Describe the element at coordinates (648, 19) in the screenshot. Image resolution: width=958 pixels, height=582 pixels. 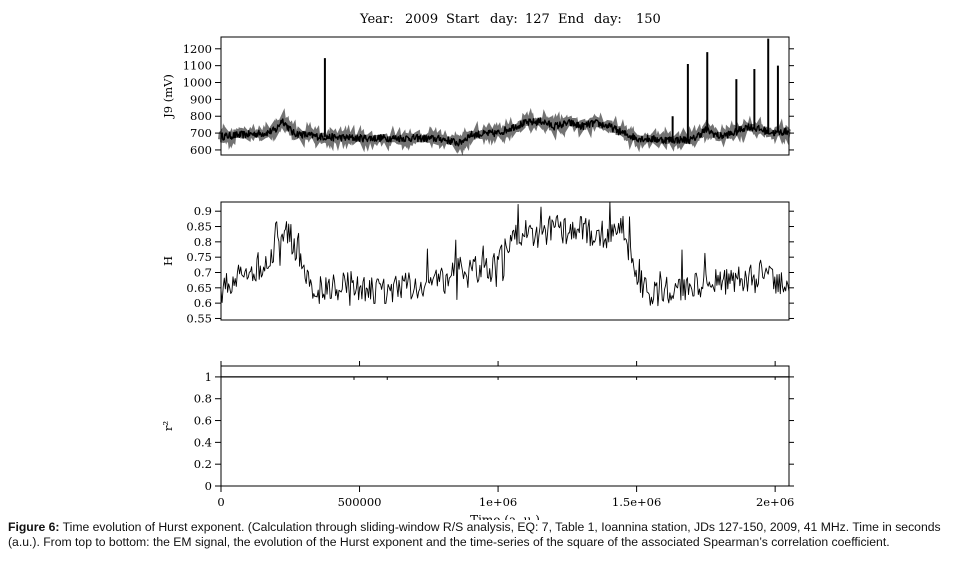
I see `end-day-value: 150` at that location.